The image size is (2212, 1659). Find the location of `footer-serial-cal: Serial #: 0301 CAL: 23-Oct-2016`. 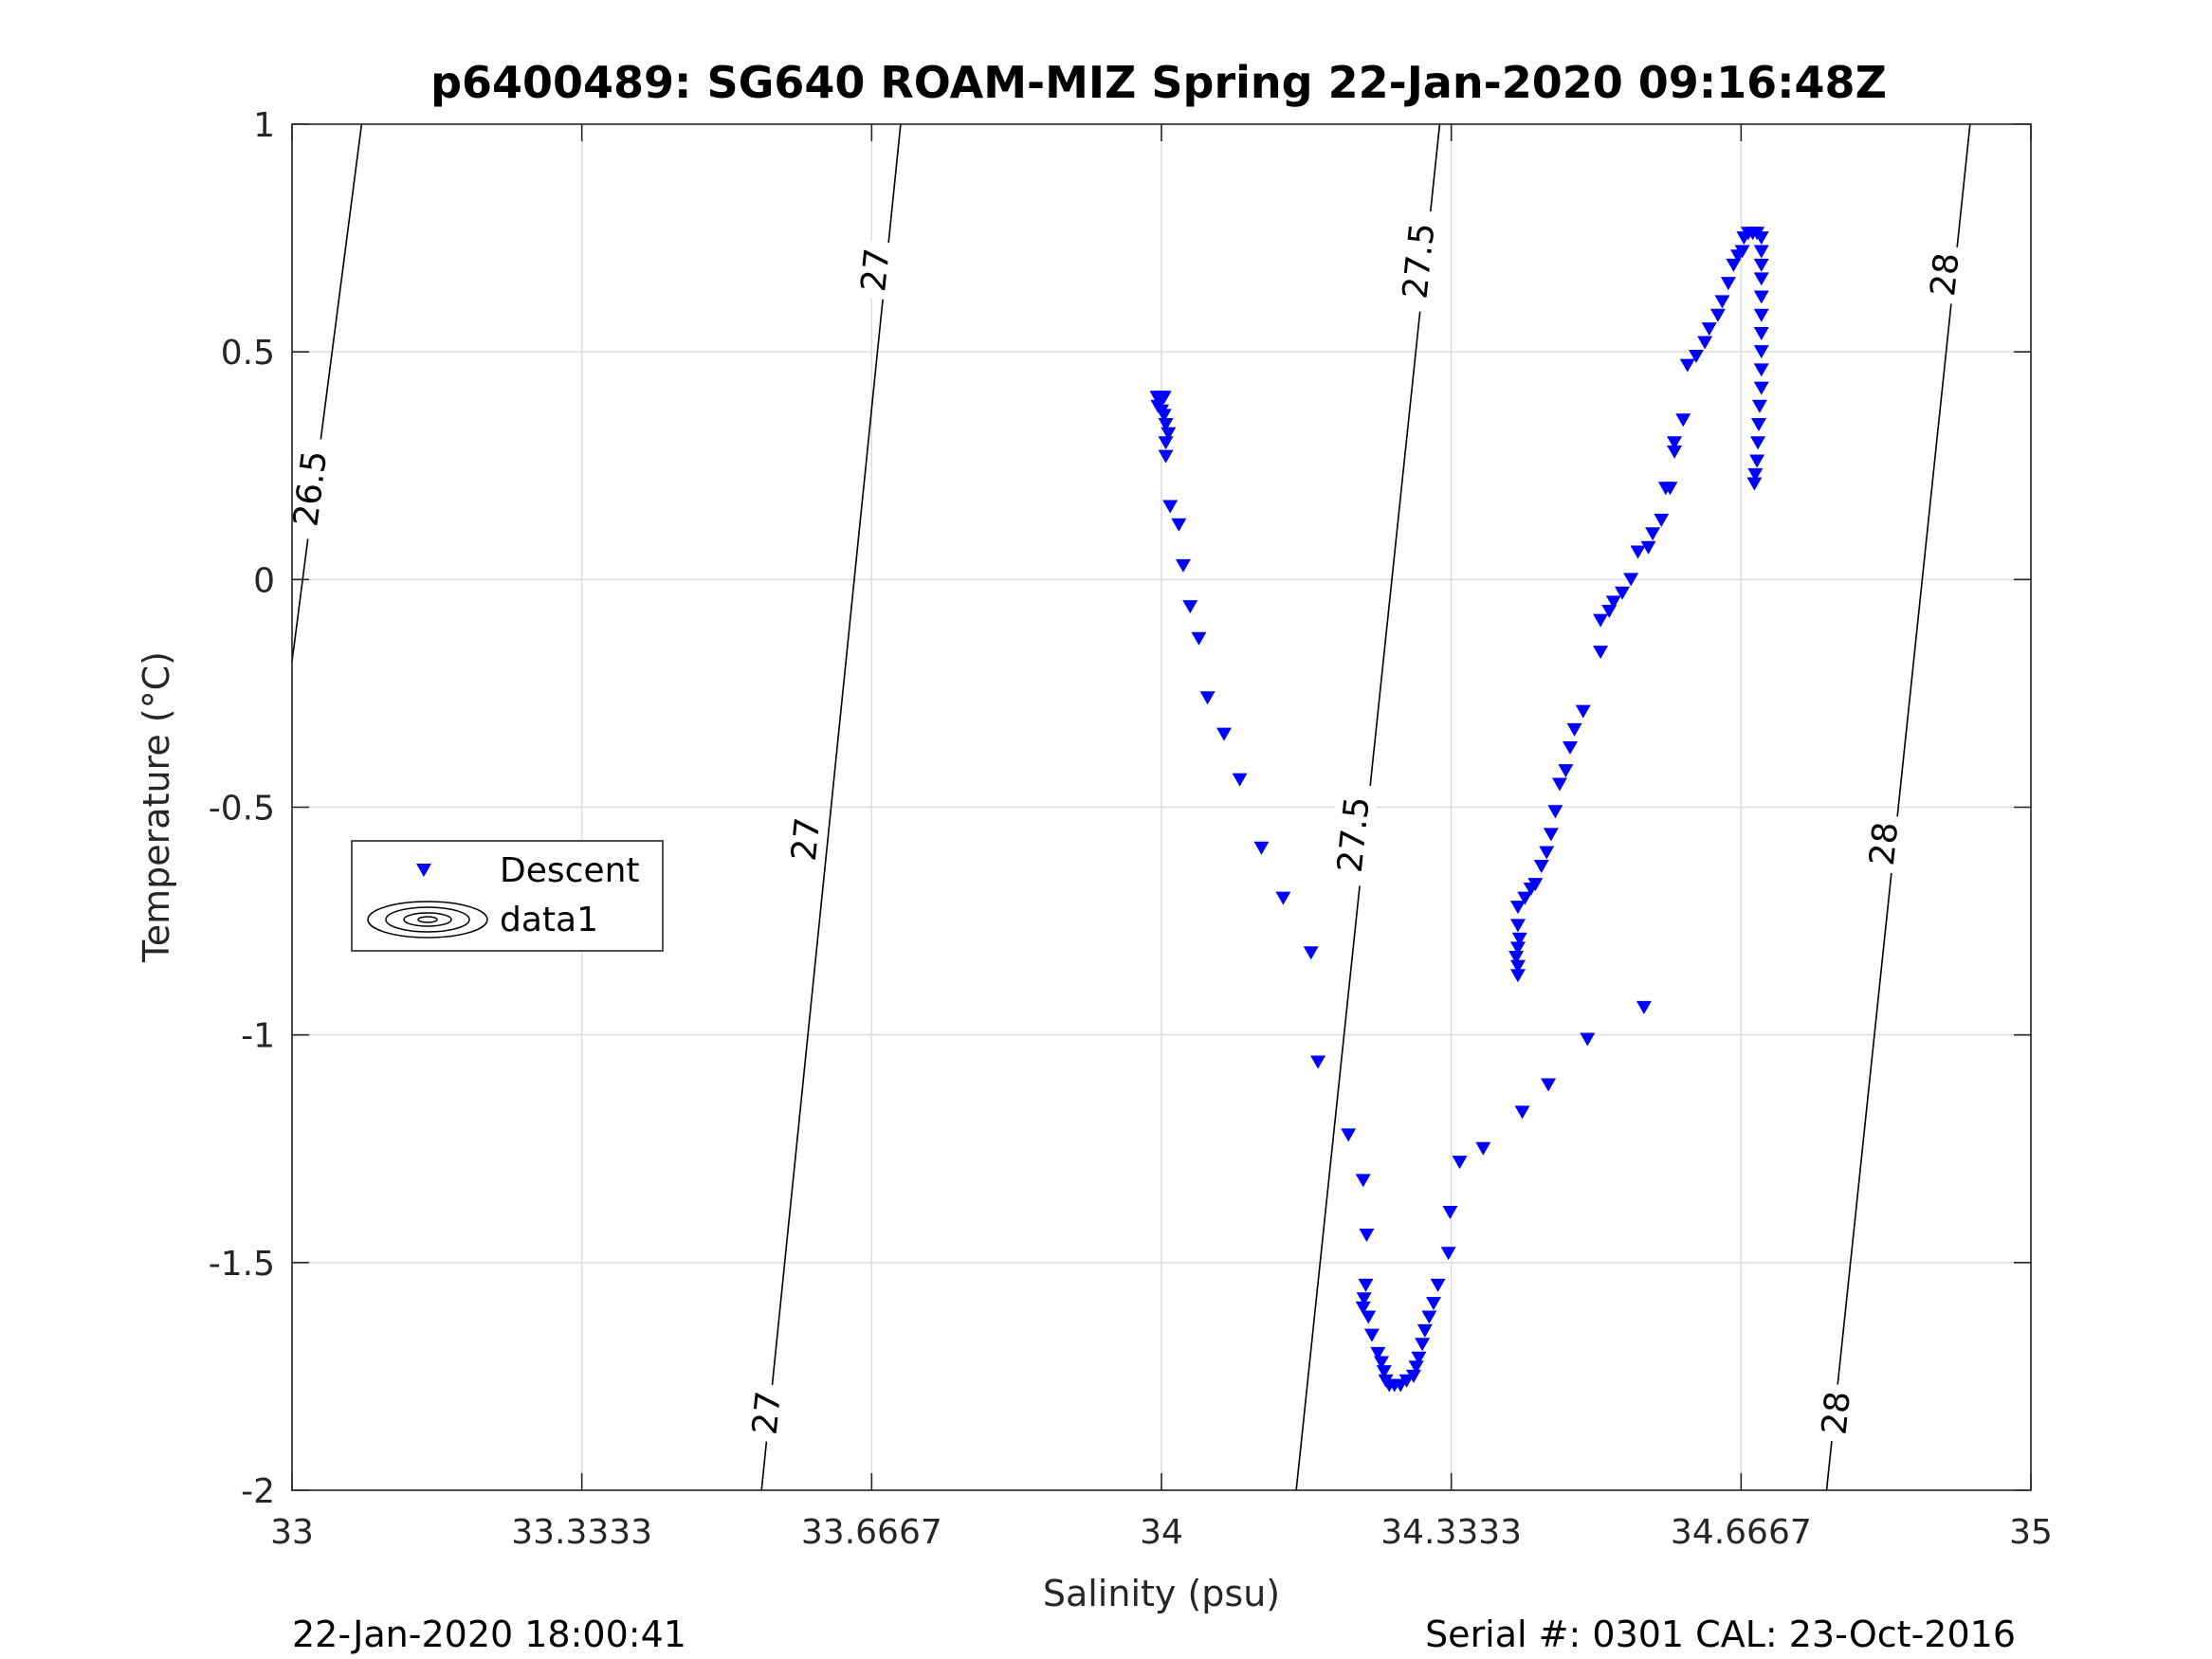

footer-serial-cal: Serial #: 0301 CAL: 23-Oct-2016 is located at coordinates (1720, 1634).